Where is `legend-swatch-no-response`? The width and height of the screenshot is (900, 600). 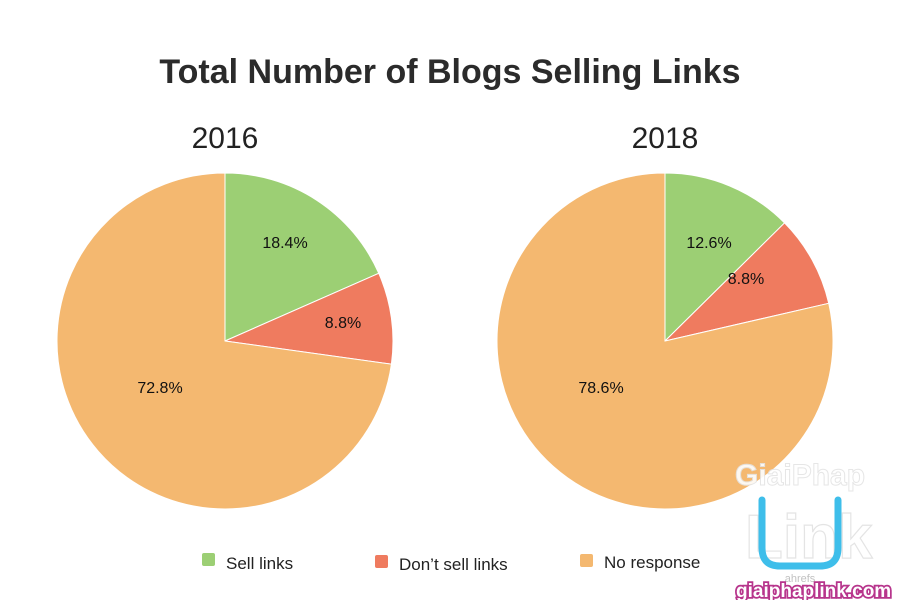 legend-swatch-no-response is located at coordinates (586, 560).